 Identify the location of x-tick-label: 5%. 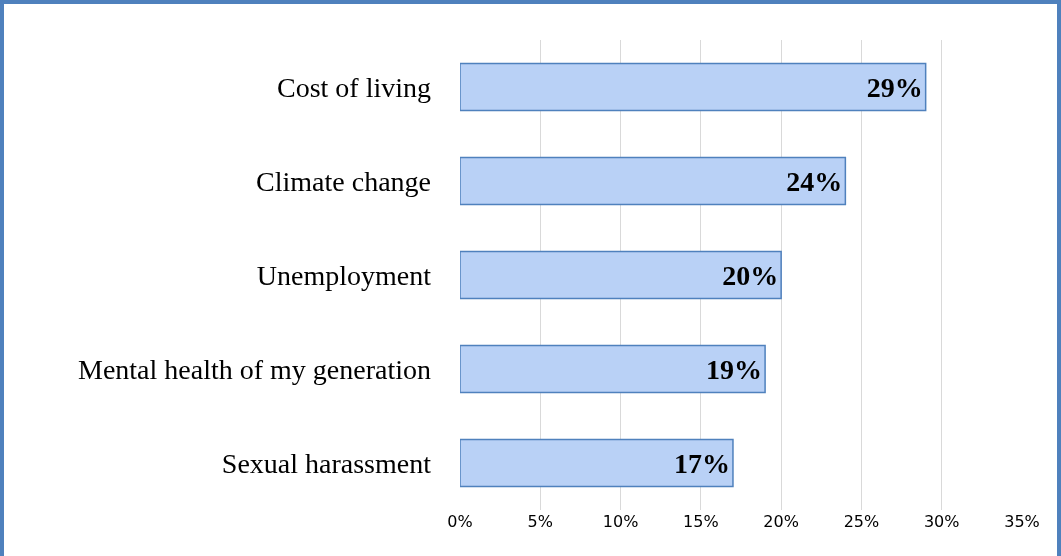
(540, 521).